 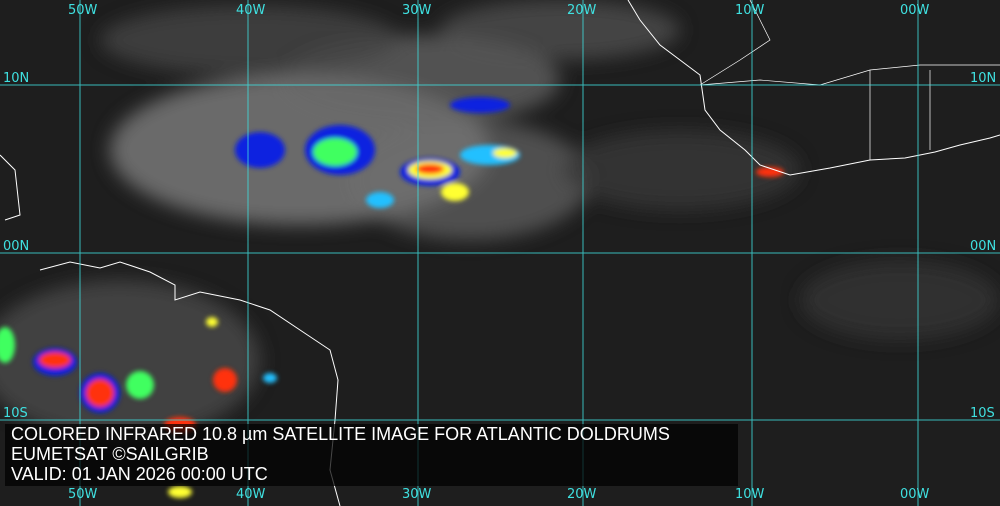 I want to click on lon-label-bottom-50w: 50W, so click(x=83, y=494).